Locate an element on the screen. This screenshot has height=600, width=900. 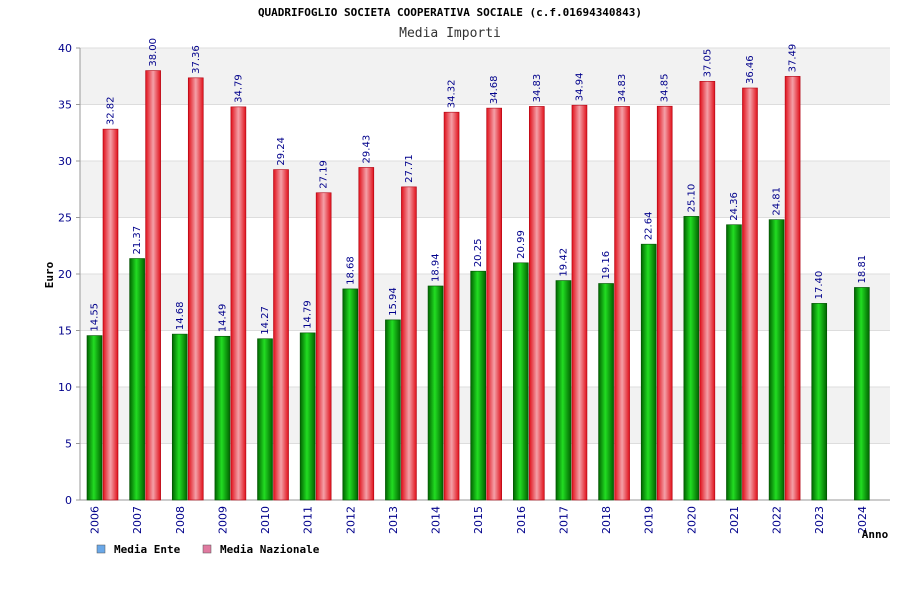
x-tick-label: 2015 is located at coordinates (478, 520).